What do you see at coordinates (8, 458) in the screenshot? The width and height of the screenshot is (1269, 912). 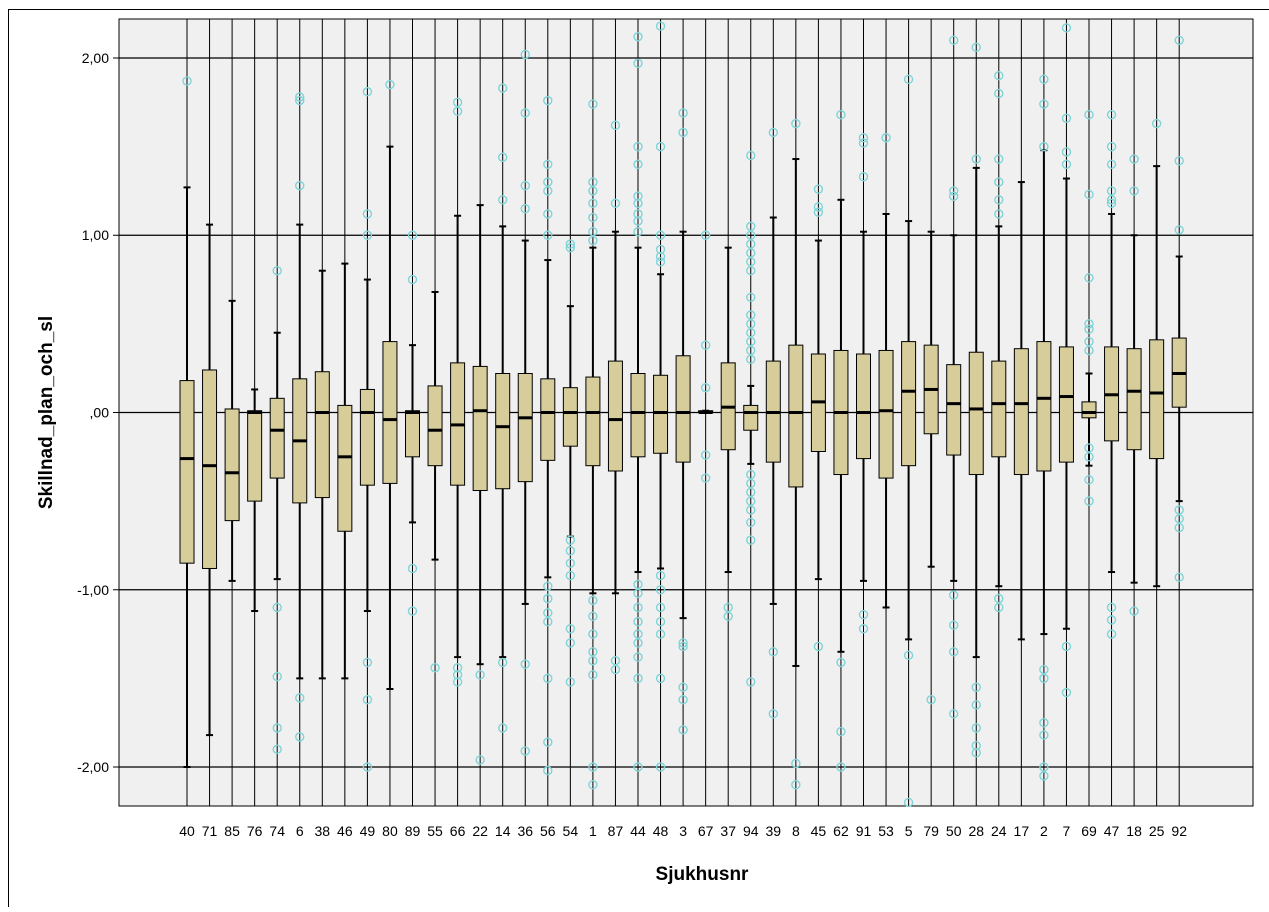 I see `page-border-left` at bounding box center [8, 458].